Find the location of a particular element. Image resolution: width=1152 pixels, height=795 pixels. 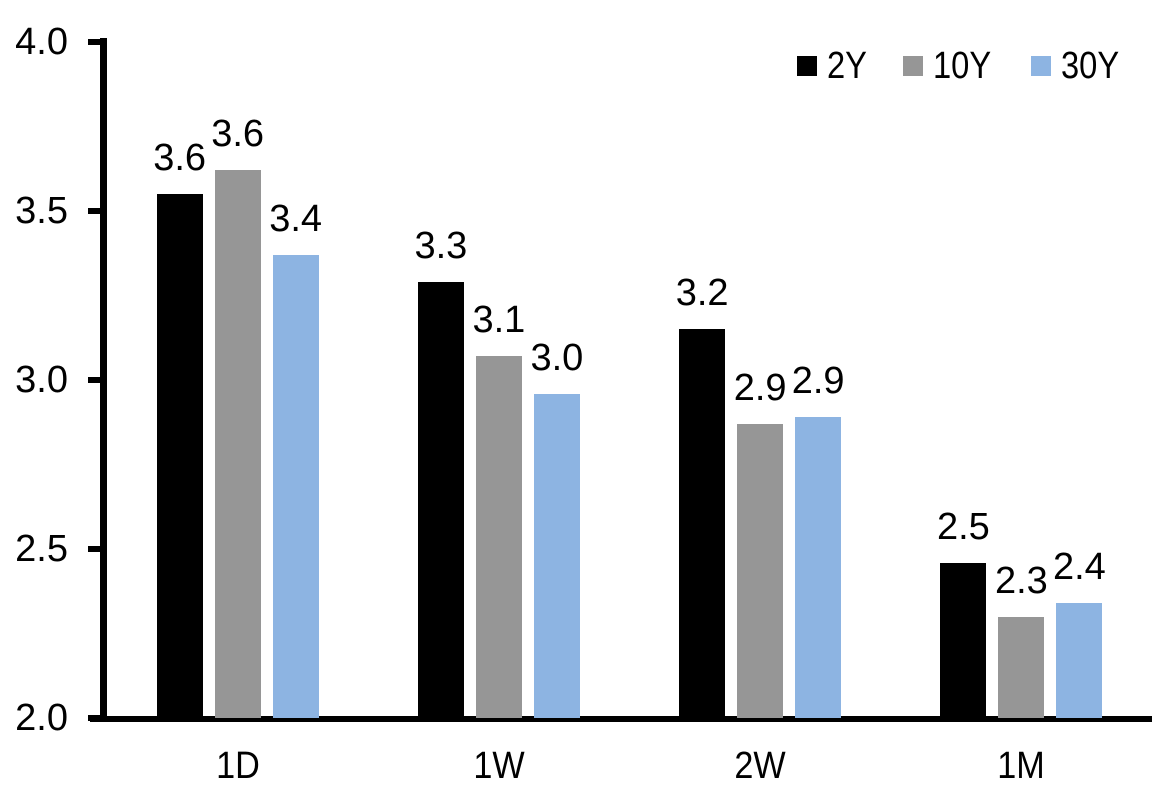

bar-10y-1m is located at coordinates (1021, 667).